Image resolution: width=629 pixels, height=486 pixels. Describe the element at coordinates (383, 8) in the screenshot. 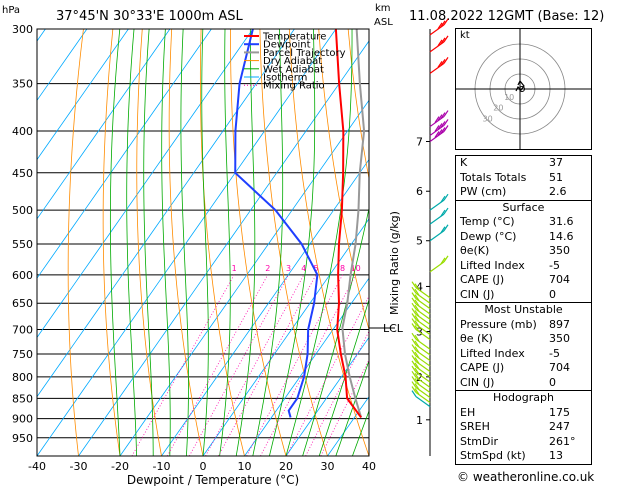

I see `km-label: km` at that location.